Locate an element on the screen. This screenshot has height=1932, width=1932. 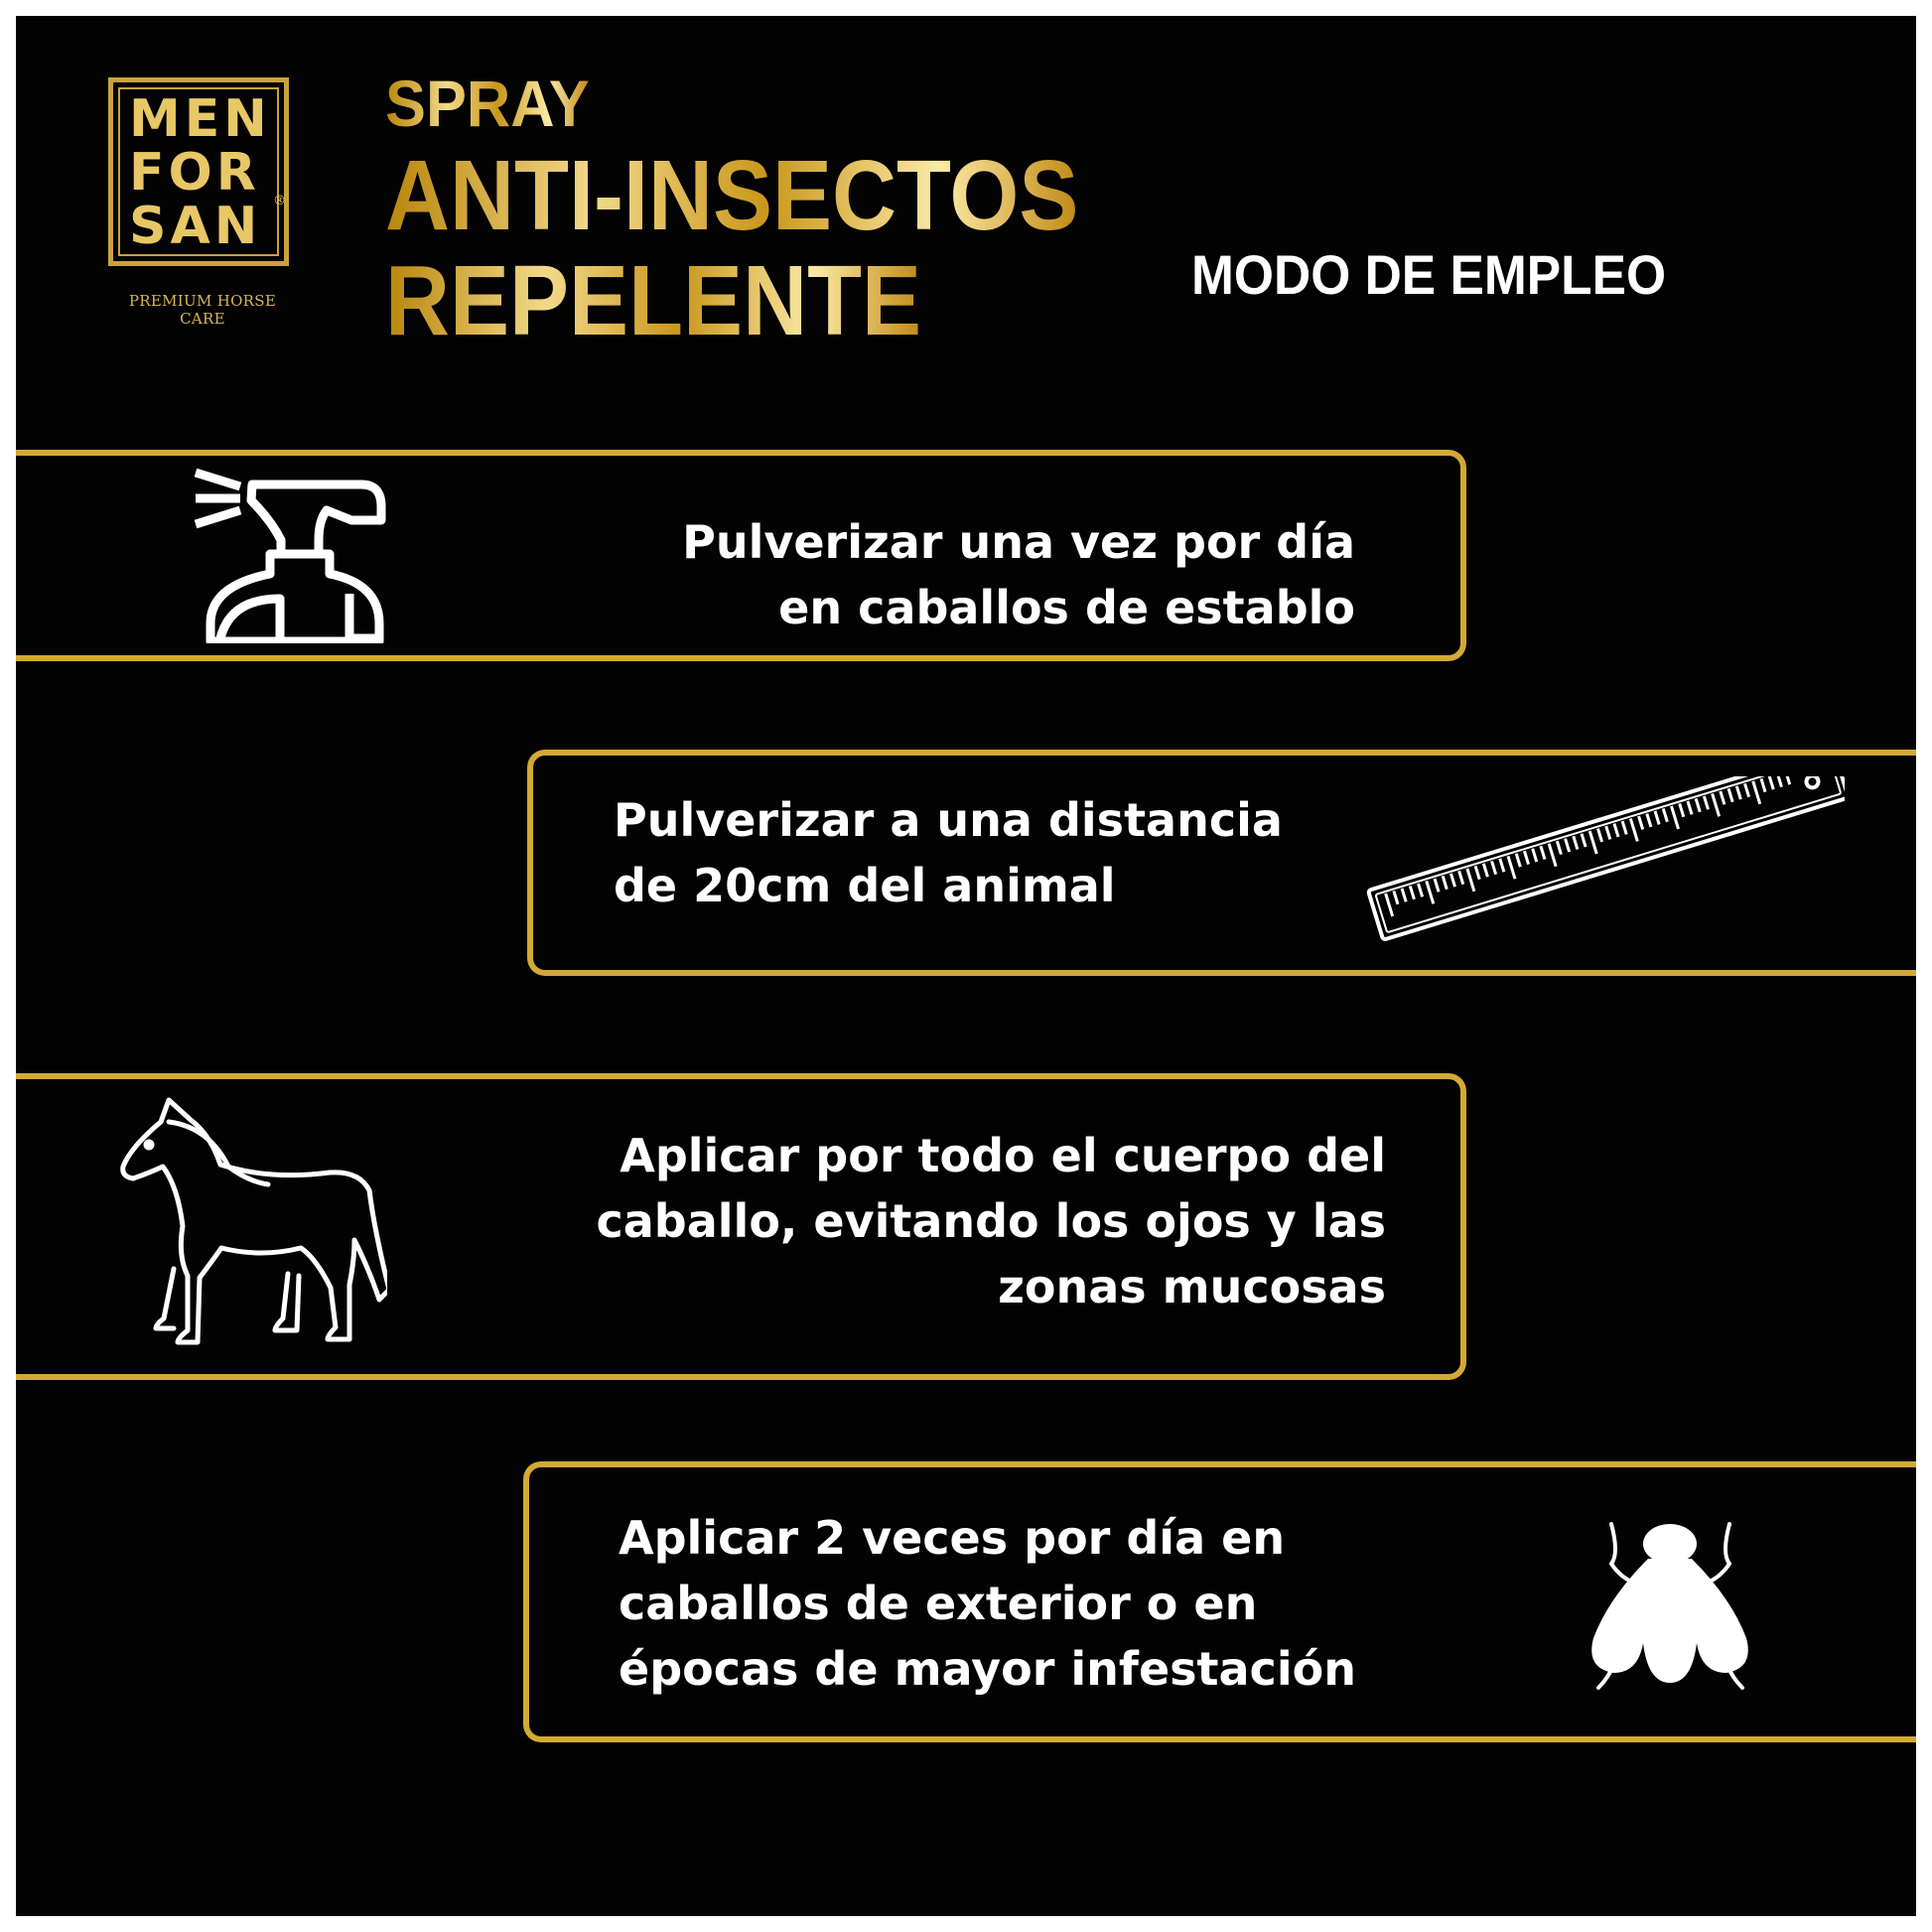
step-1-card is located at coordinates (741, 556).